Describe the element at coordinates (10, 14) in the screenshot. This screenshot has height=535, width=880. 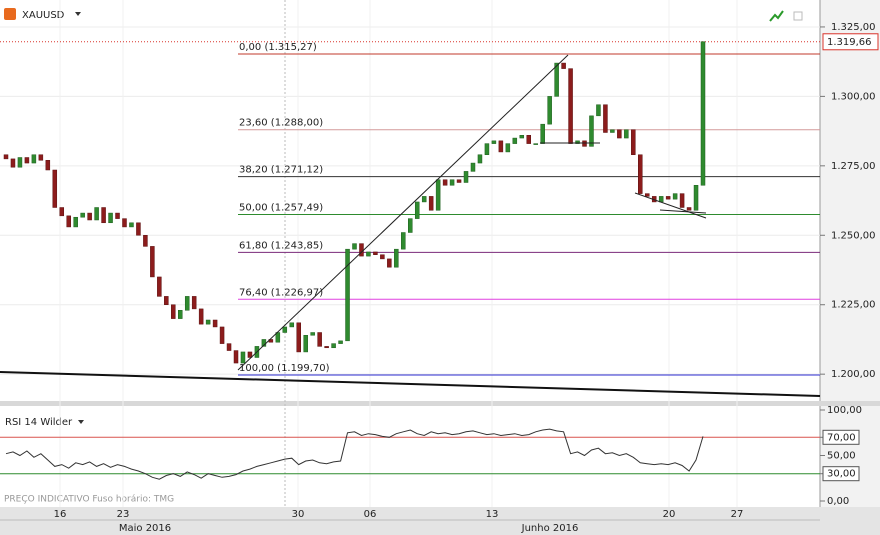
I see `symbol-icon` at that location.